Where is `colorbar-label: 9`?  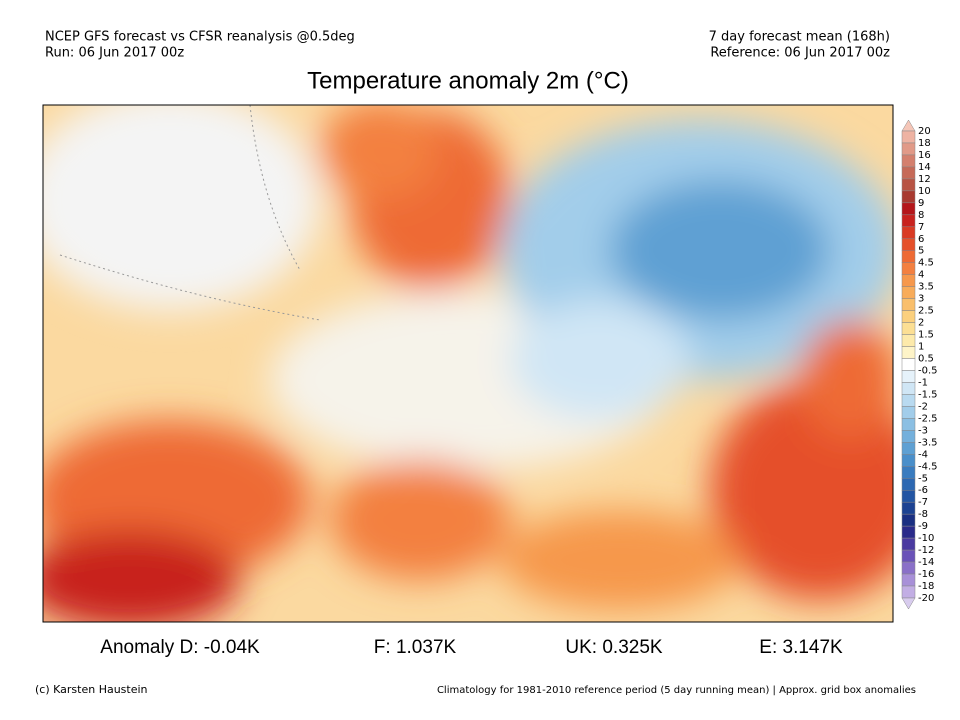 colorbar-label: 9 is located at coordinates (921, 203).